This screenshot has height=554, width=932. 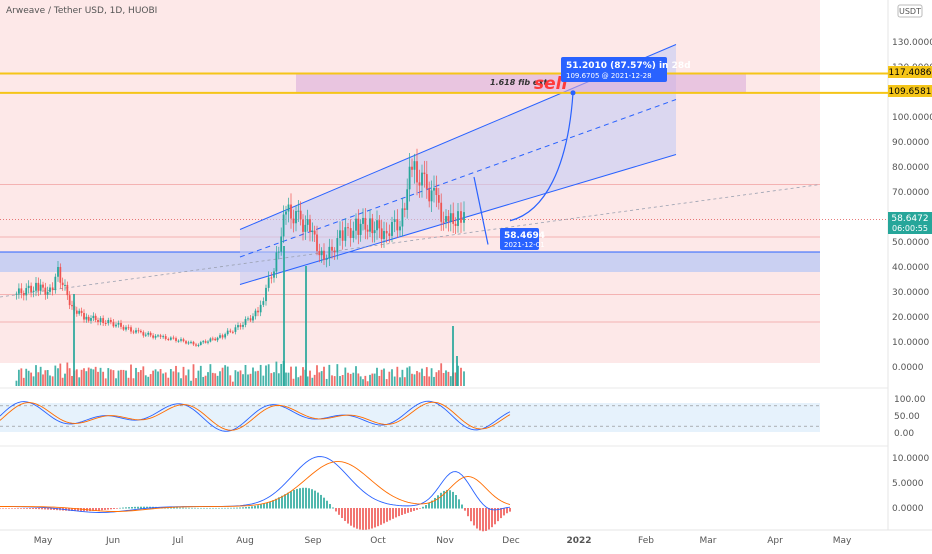 I want to click on stoch-k-line, so click(x=255, y=416).